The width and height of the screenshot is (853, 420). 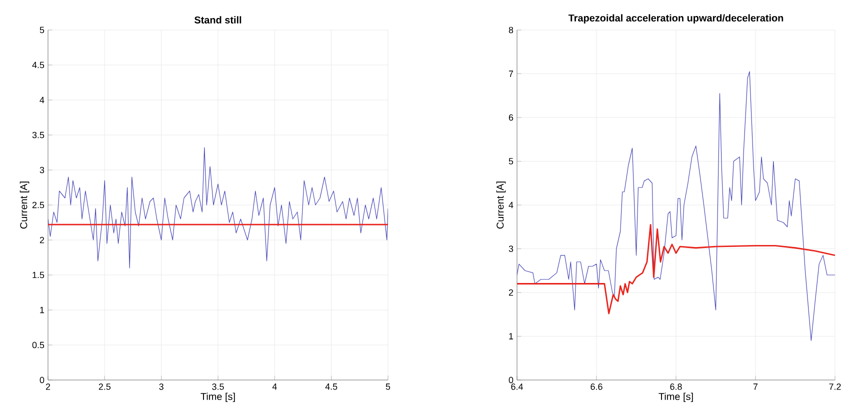 I want to click on x-tick-label: 7, so click(x=755, y=387).